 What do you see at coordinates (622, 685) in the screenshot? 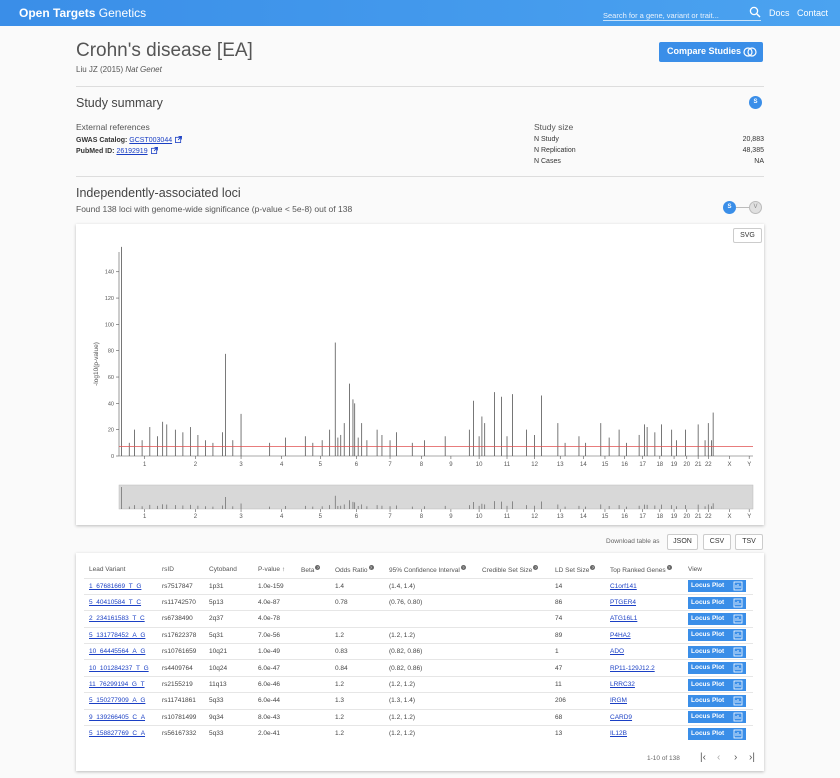
I see `gene-link: LRRC32` at bounding box center [622, 685].